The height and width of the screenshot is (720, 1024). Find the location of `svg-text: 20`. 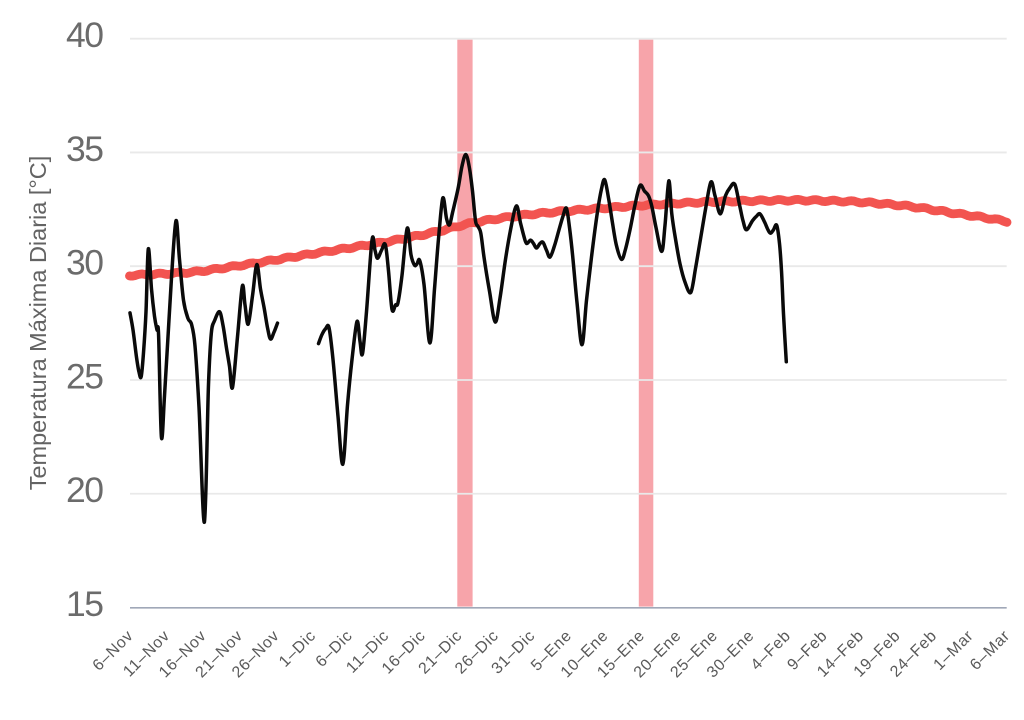

svg-text: 20 is located at coordinates (84, 490).